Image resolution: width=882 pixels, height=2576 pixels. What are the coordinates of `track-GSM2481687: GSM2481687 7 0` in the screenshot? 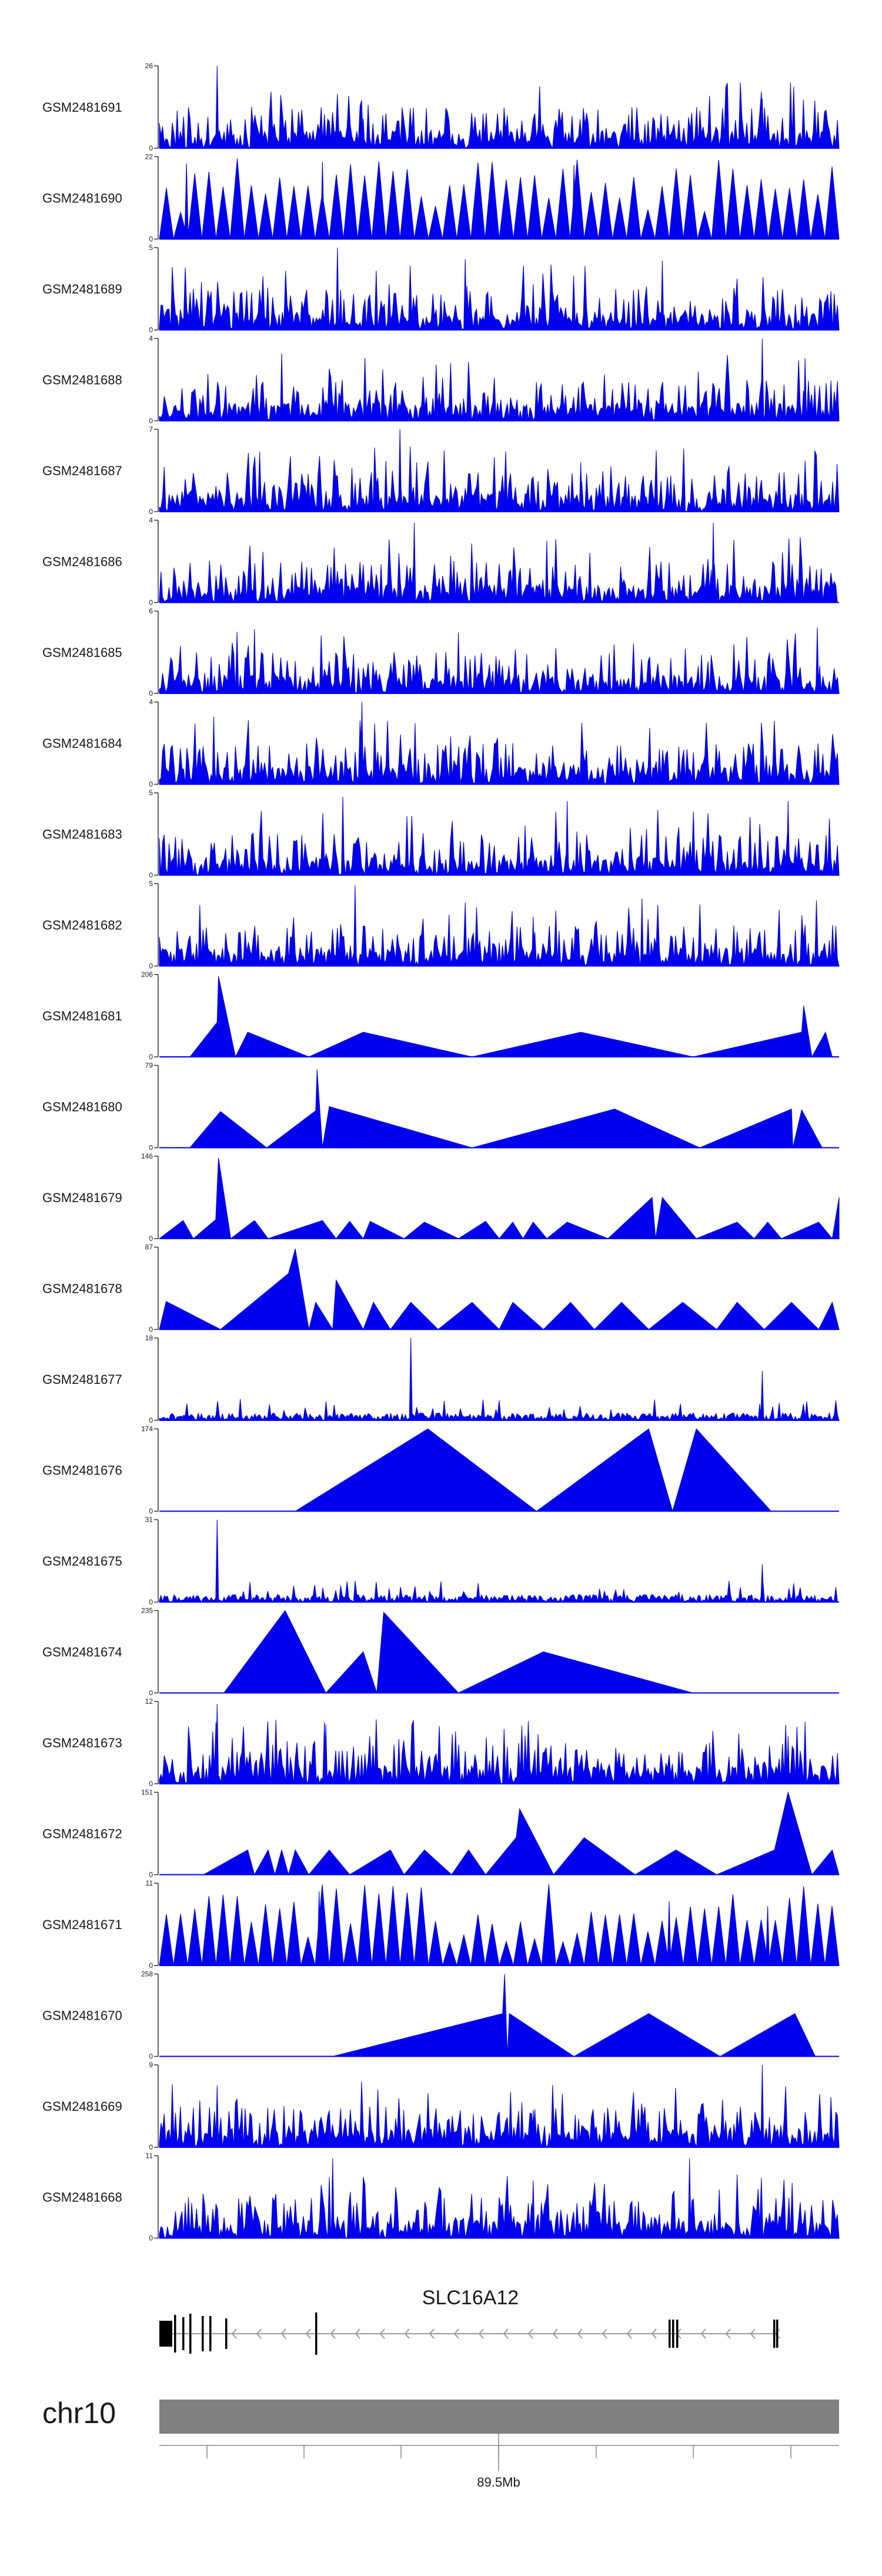 It's located at (441, 470).